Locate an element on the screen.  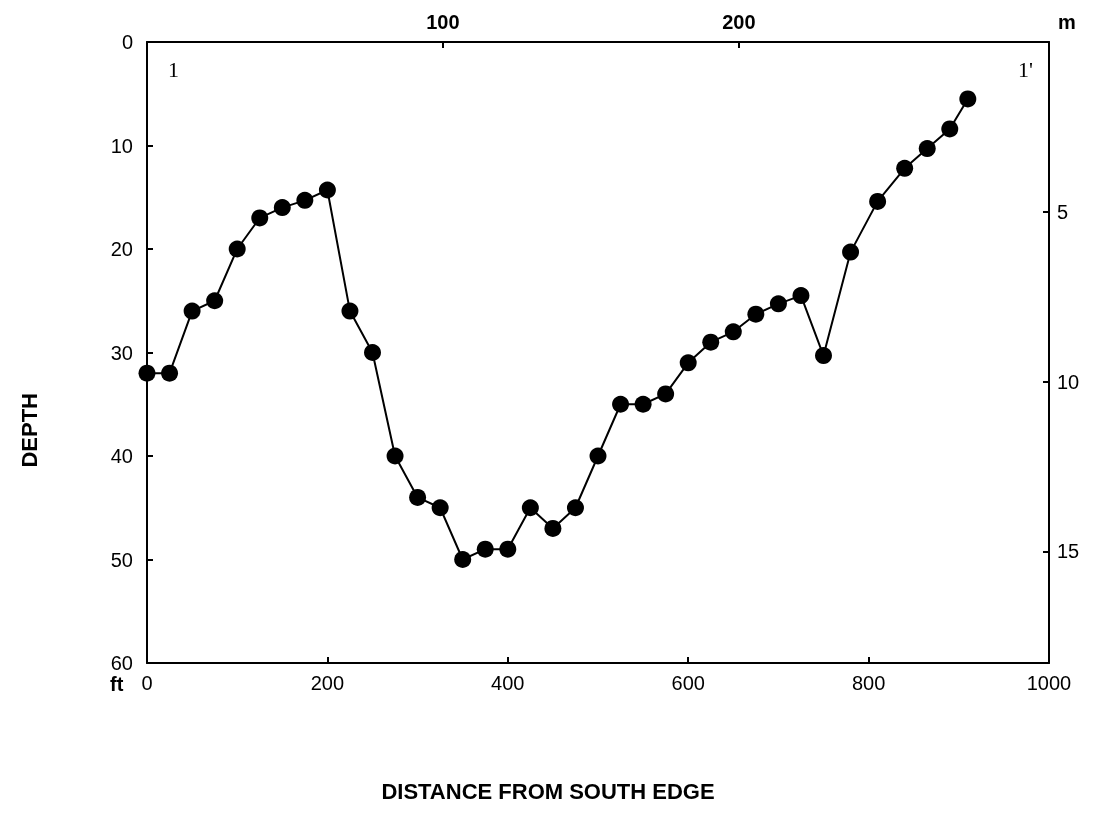
y-tick-label: 50 is located at coordinates (121, 559).